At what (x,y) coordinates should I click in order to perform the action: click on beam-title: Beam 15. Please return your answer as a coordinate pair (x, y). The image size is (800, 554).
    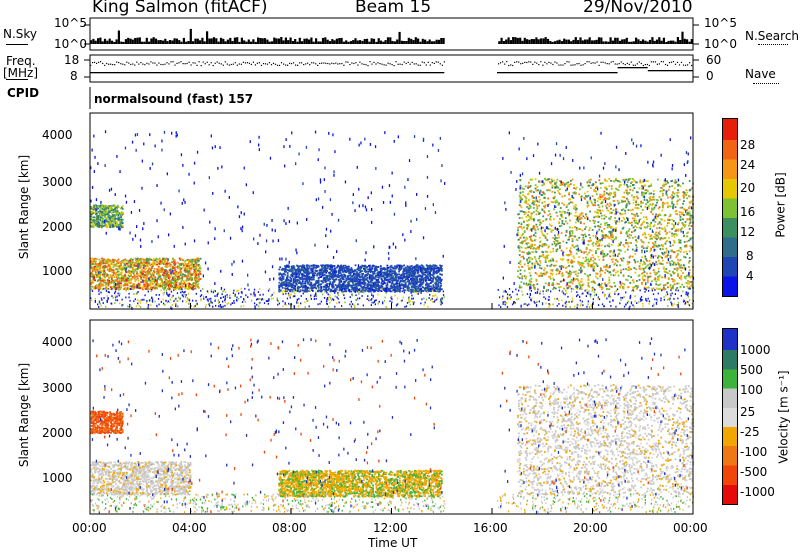
    Looking at the image, I should click on (393, 8).